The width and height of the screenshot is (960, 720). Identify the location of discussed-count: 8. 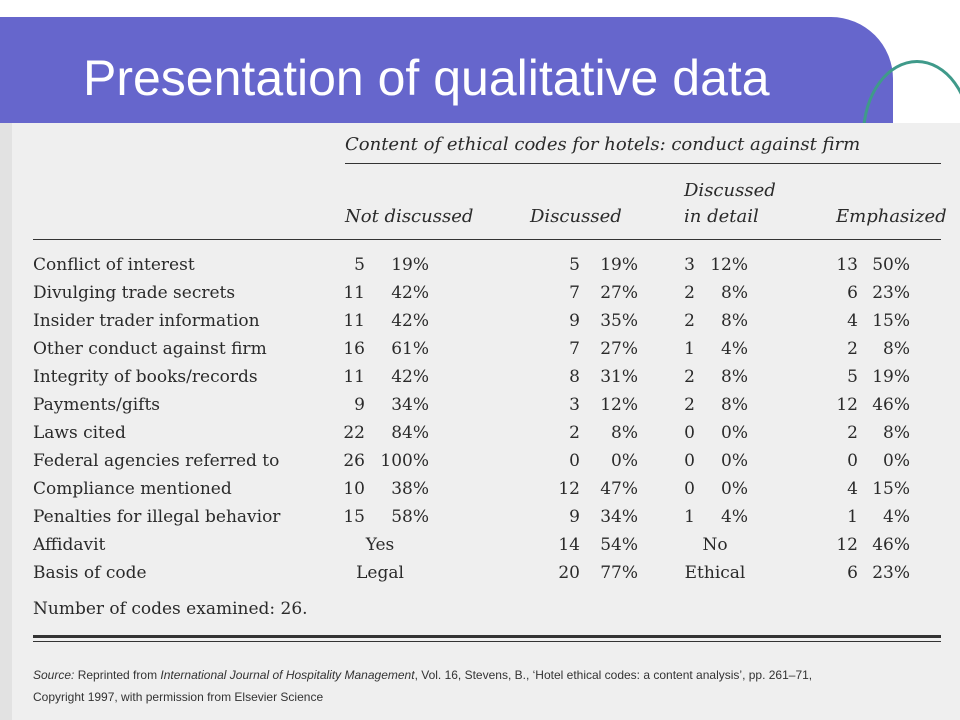
(574, 377).